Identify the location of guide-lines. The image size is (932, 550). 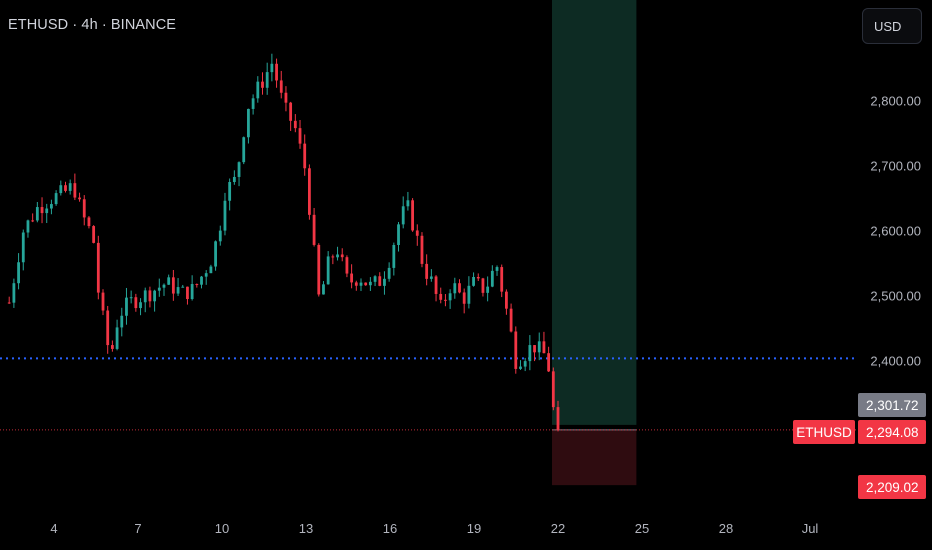
(428, 394).